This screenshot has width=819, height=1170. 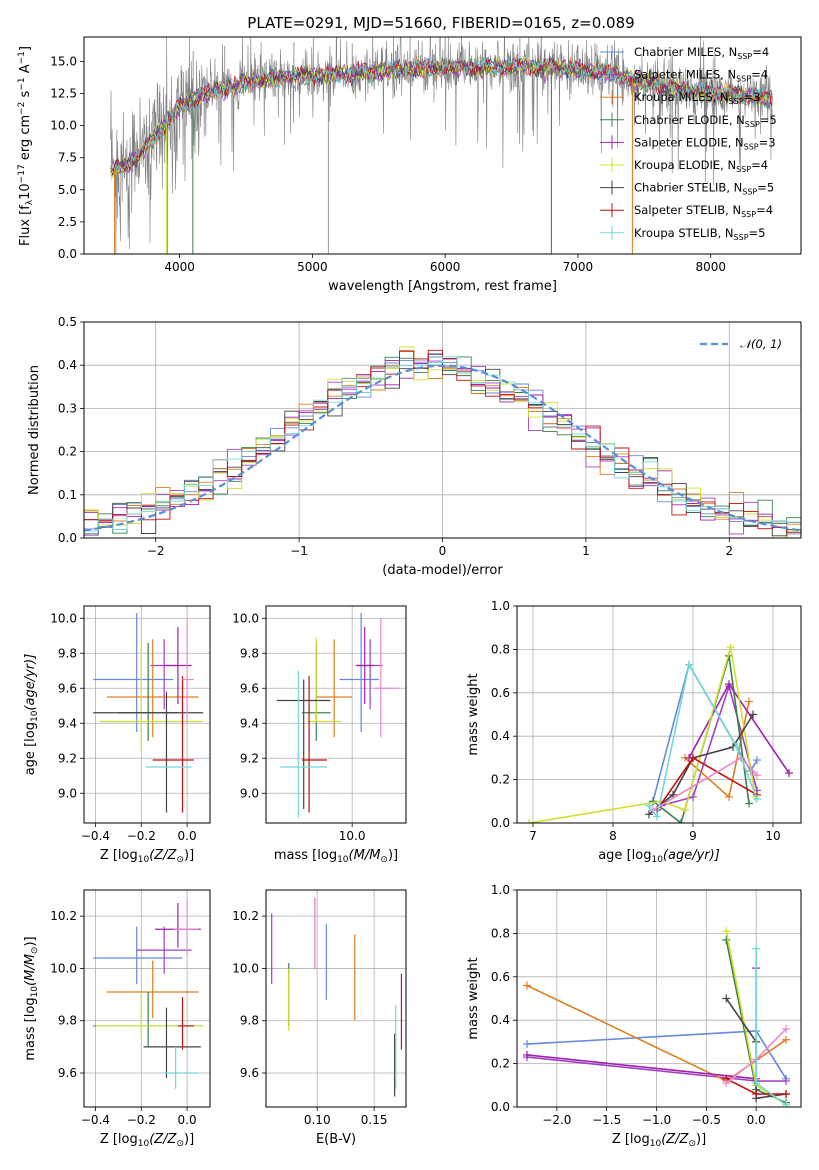 What do you see at coordinates (688, 120) in the screenshot?
I see `legend-entry: Chabrier ELODIE, NSSP=5` at bounding box center [688, 120].